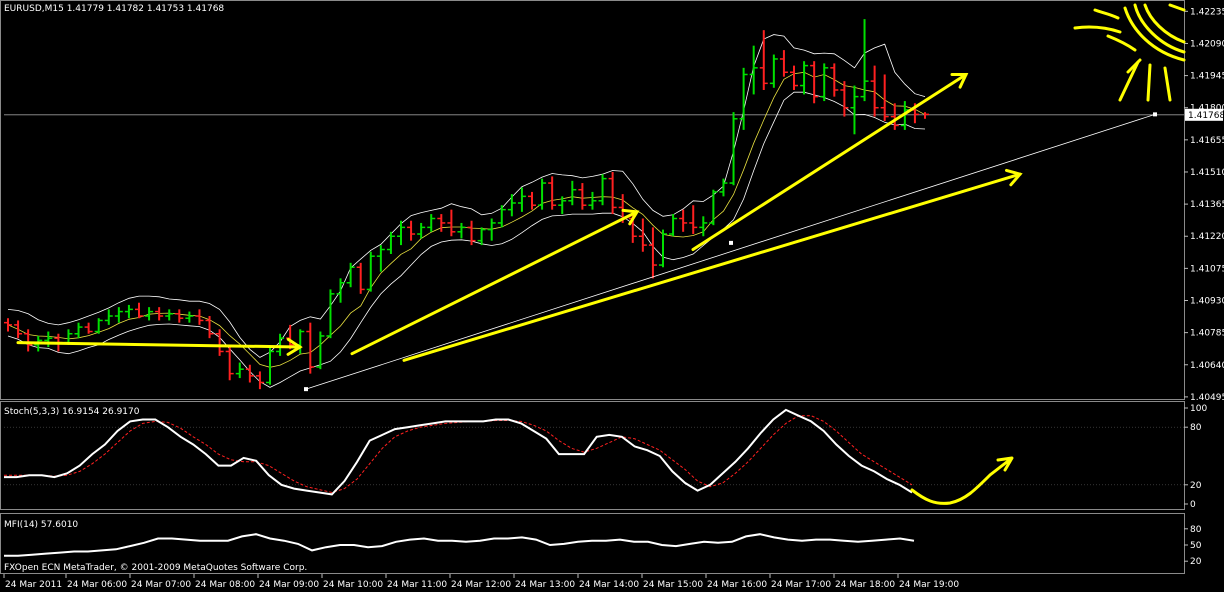 The image size is (1224, 592). Describe the element at coordinates (1207, 141) in the screenshot. I see `price-tick-label: 1.41655` at that location.